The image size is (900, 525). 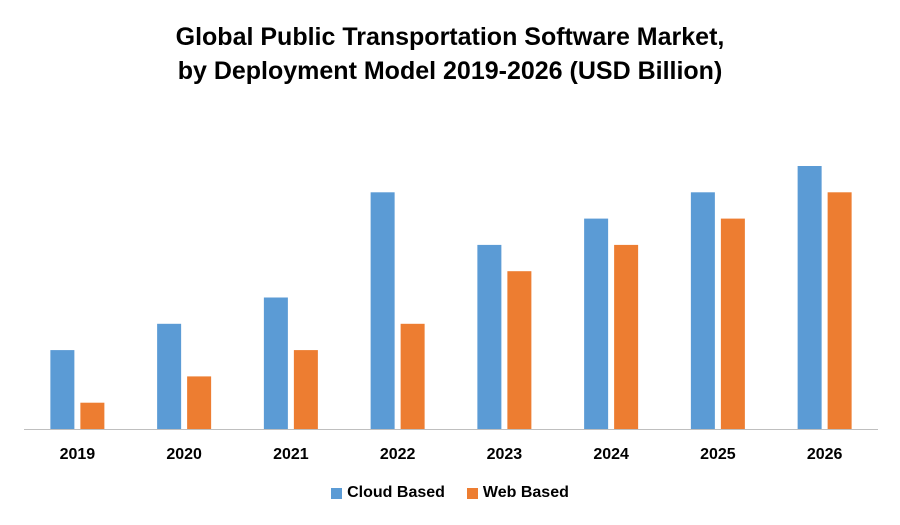 What do you see at coordinates (62, 389) in the screenshot?
I see `bar-cloud-based-2019` at bounding box center [62, 389].